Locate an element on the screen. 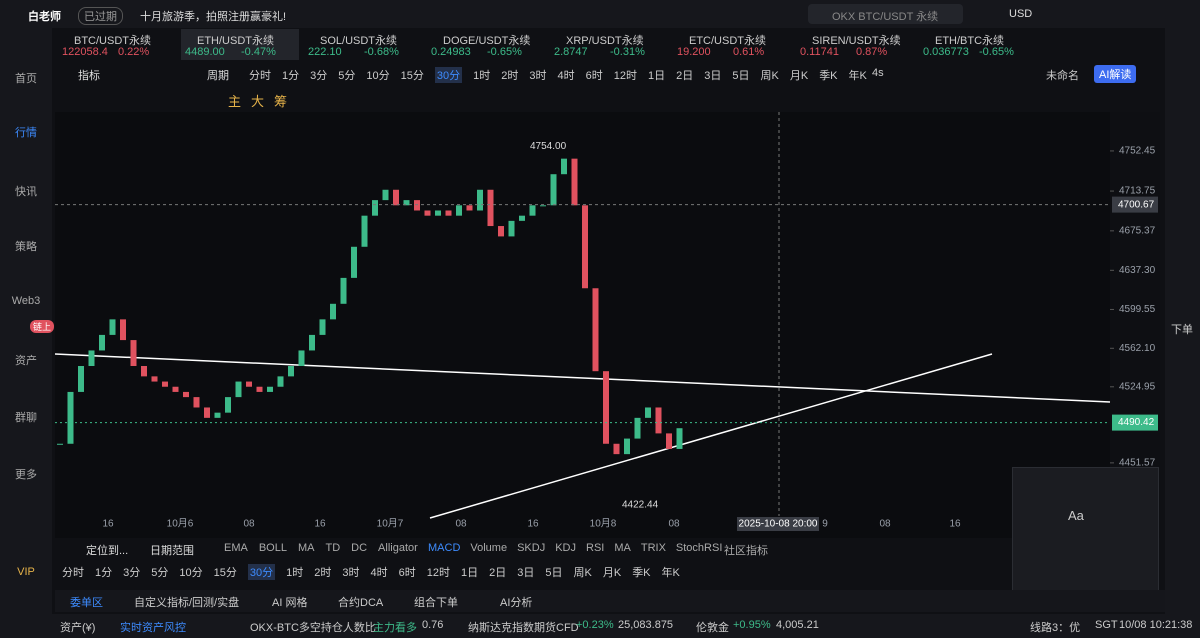 The height and width of the screenshot is (638, 1200). sidebar-item: Web3 is located at coordinates (26, 301).